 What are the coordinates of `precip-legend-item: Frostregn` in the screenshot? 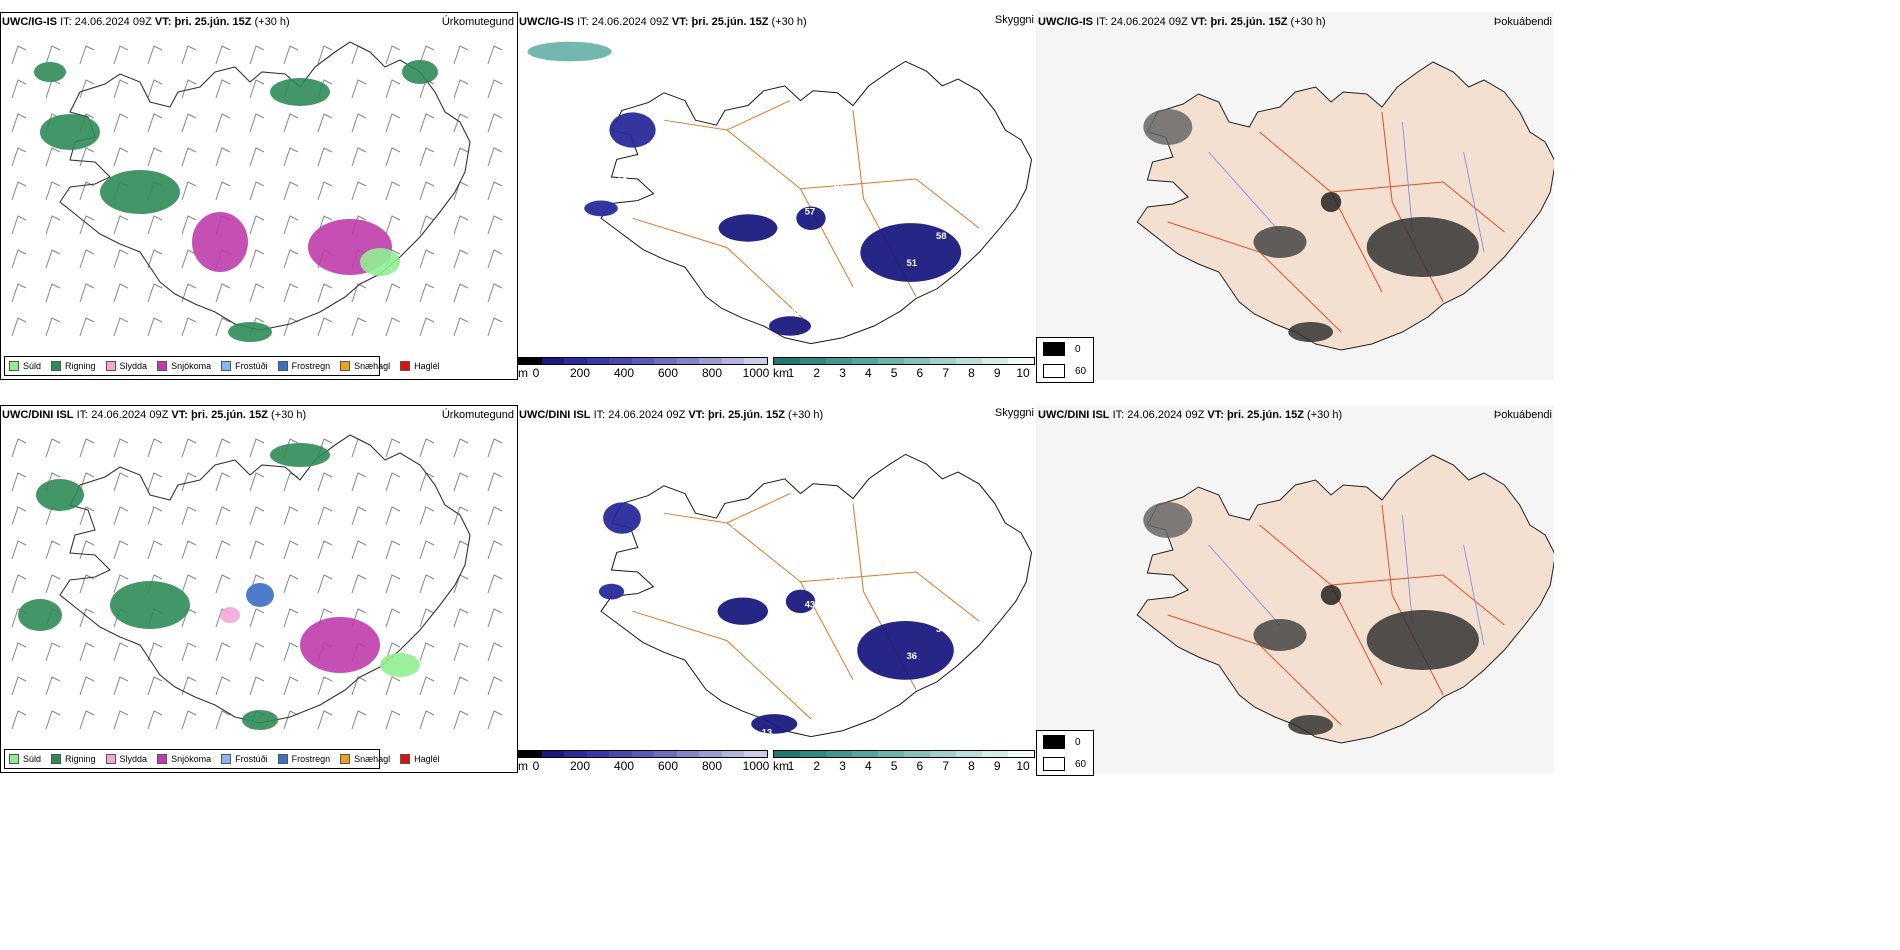 It's located at (304, 759).